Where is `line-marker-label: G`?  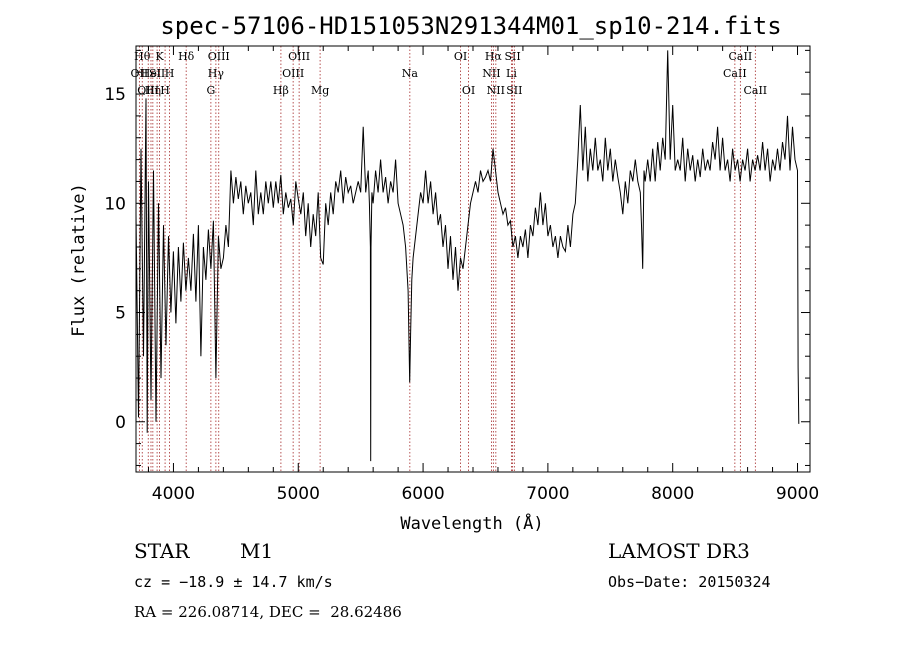
line-marker-label: G is located at coordinates (210, 90).